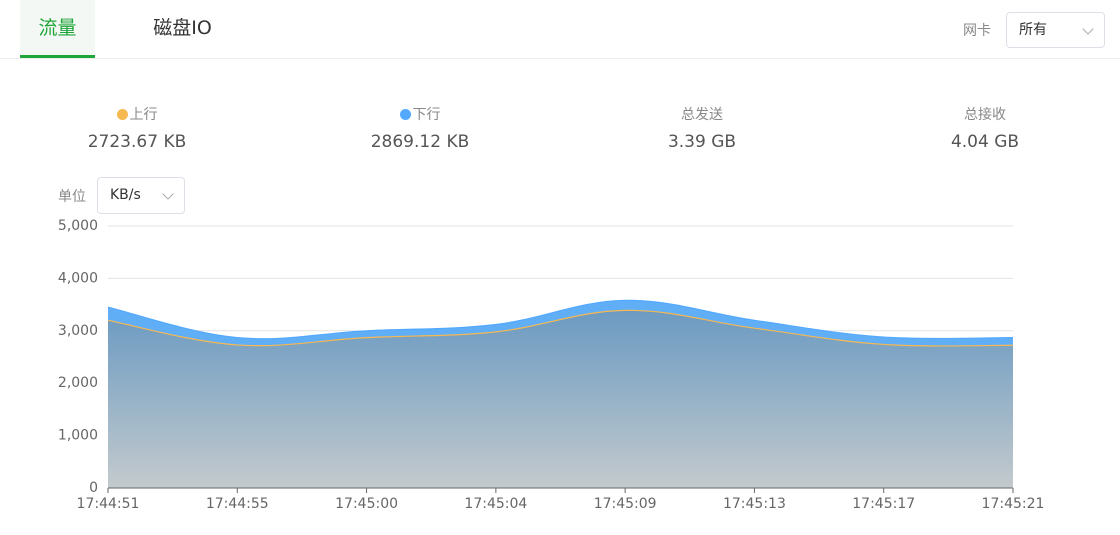  I want to click on y-tick-label: 3,000, so click(78, 331).